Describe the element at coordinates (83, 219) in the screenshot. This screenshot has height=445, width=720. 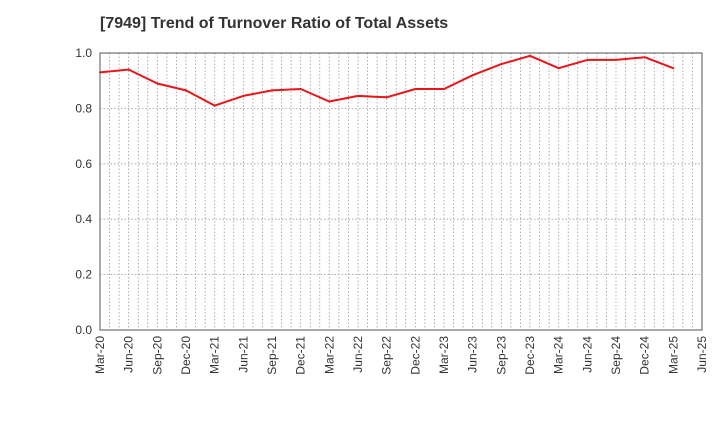
I see `y-tick-label: 0.4` at that location.